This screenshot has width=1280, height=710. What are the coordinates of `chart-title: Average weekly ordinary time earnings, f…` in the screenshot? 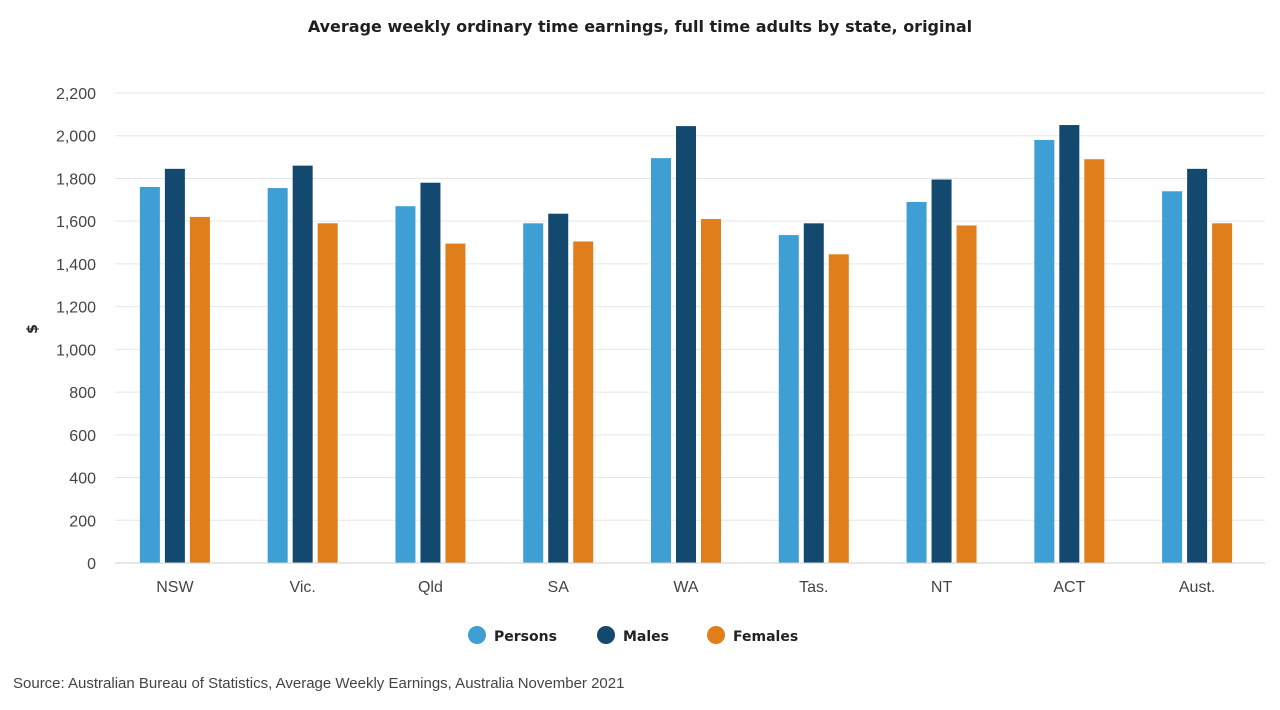 It's located at (640, 26).